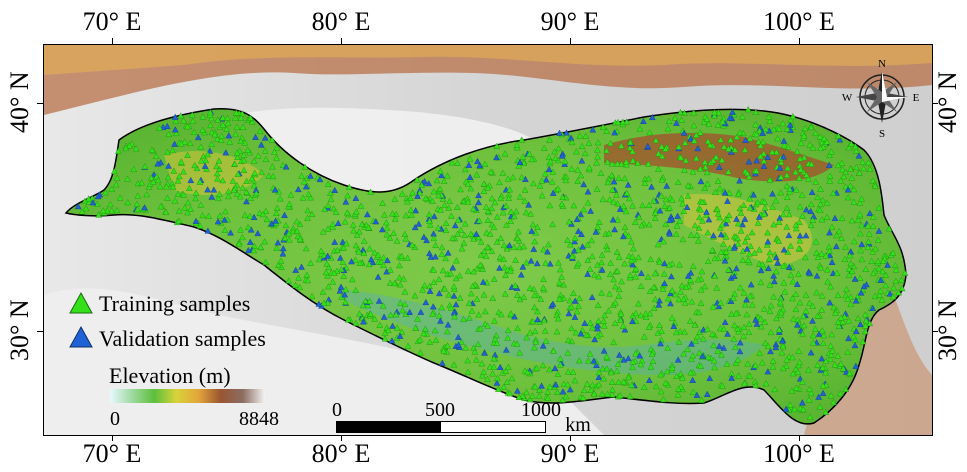  Describe the element at coordinates (541, 410) in the screenshot. I see `scale-label-1000: 1000` at that location.